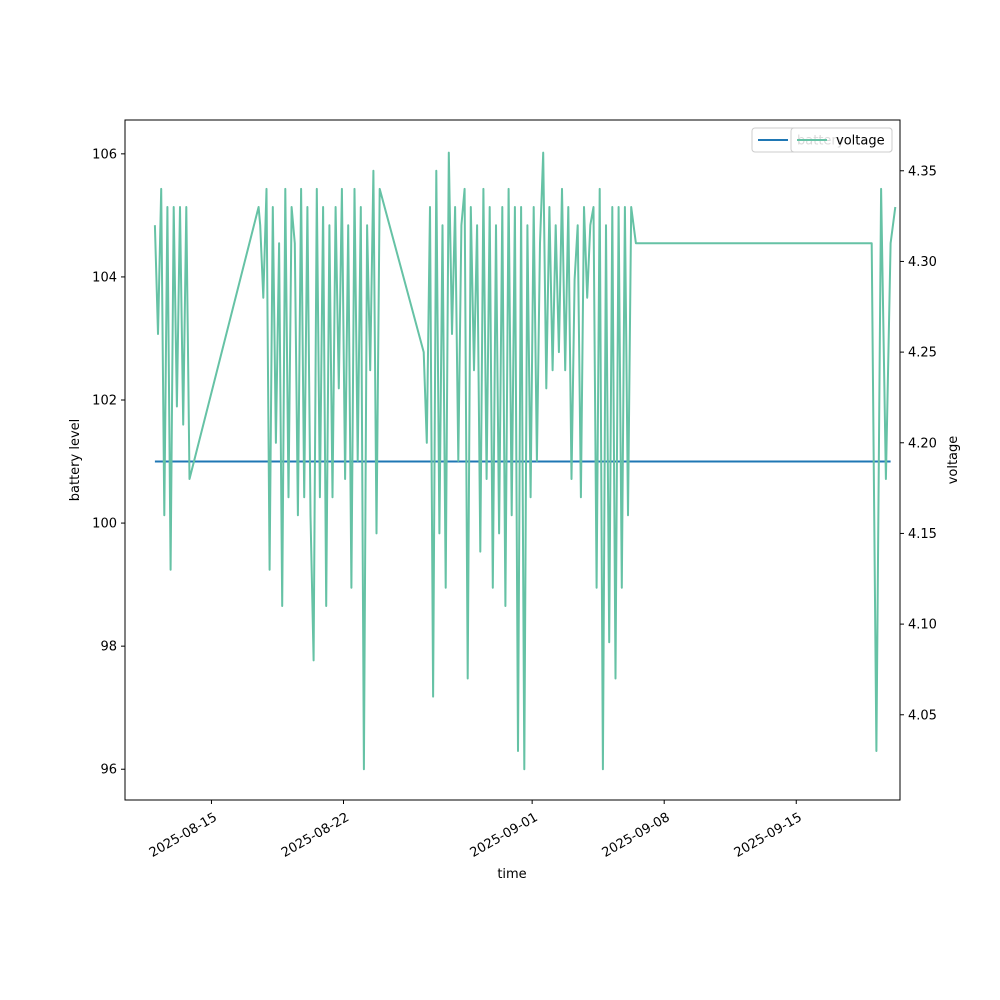 This screenshot has height=1000, width=1000. I want to click on legend-voltage-label: voltage, so click(860, 141).